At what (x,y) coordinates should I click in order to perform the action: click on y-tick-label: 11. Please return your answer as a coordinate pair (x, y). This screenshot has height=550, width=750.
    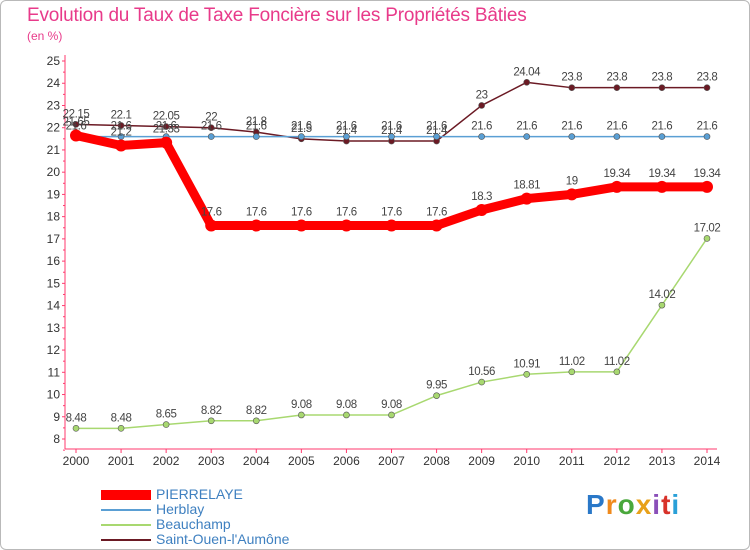
    Looking at the image, I should click on (54, 372).